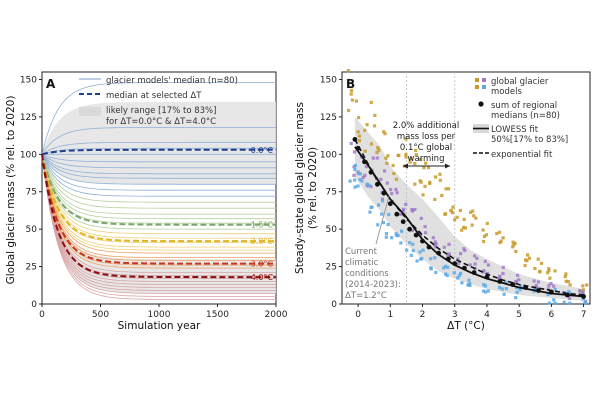  What do you see at coordinates (405, 166) in the screenshot?
I see `annotation-loss-arrowhead-left` at bounding box center [405, 166].